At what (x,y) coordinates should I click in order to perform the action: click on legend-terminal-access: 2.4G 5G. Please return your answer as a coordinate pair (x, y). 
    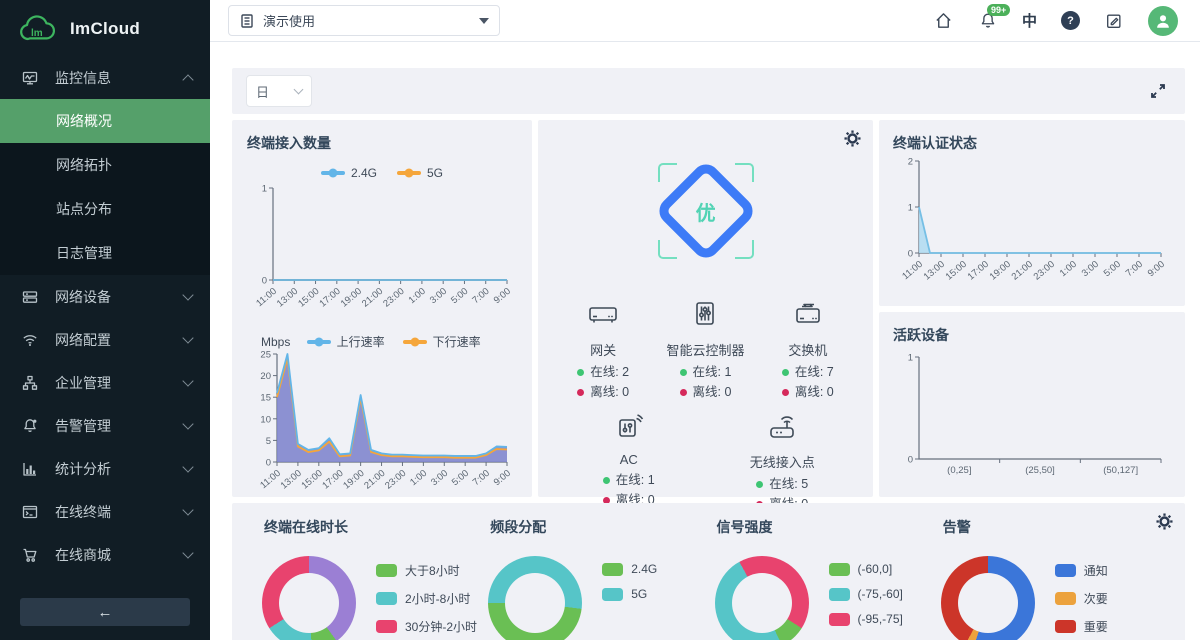
    Looking at the image, I should click on (382, 173).